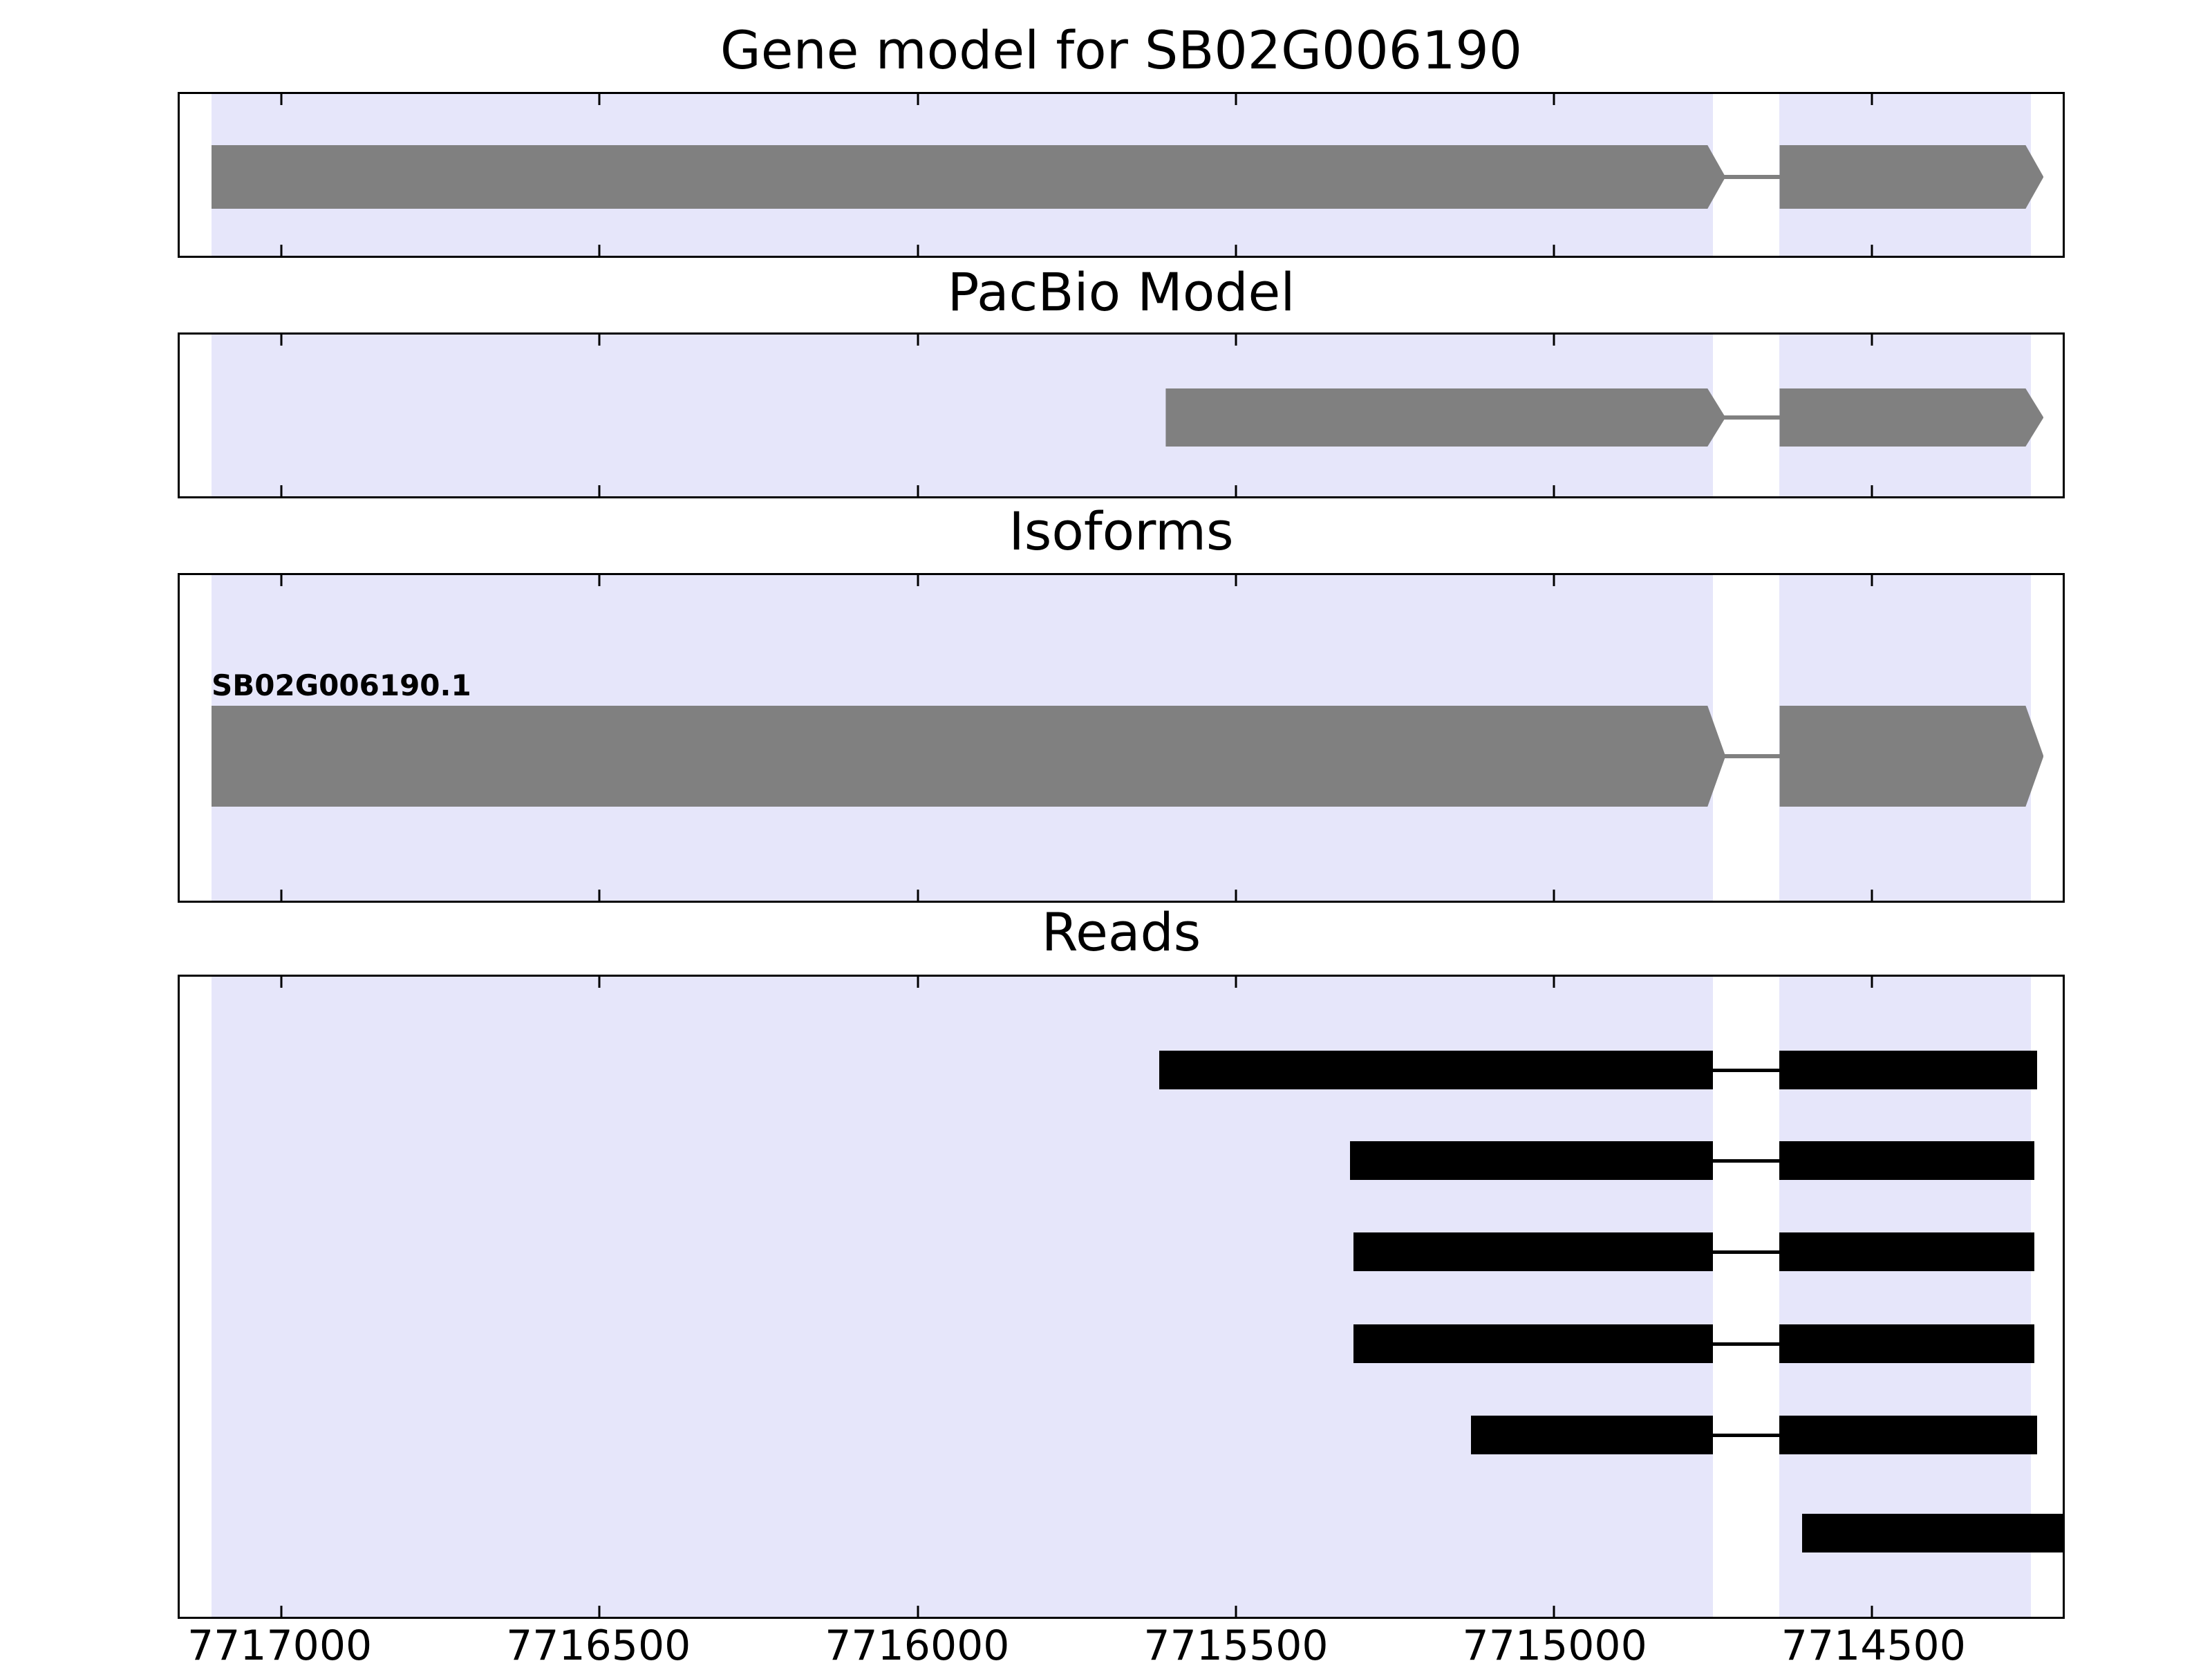 This screenshot has height=1670, width=2212. I want to click on x-axis-tick-label: 7715500, so click(1236, 1646).